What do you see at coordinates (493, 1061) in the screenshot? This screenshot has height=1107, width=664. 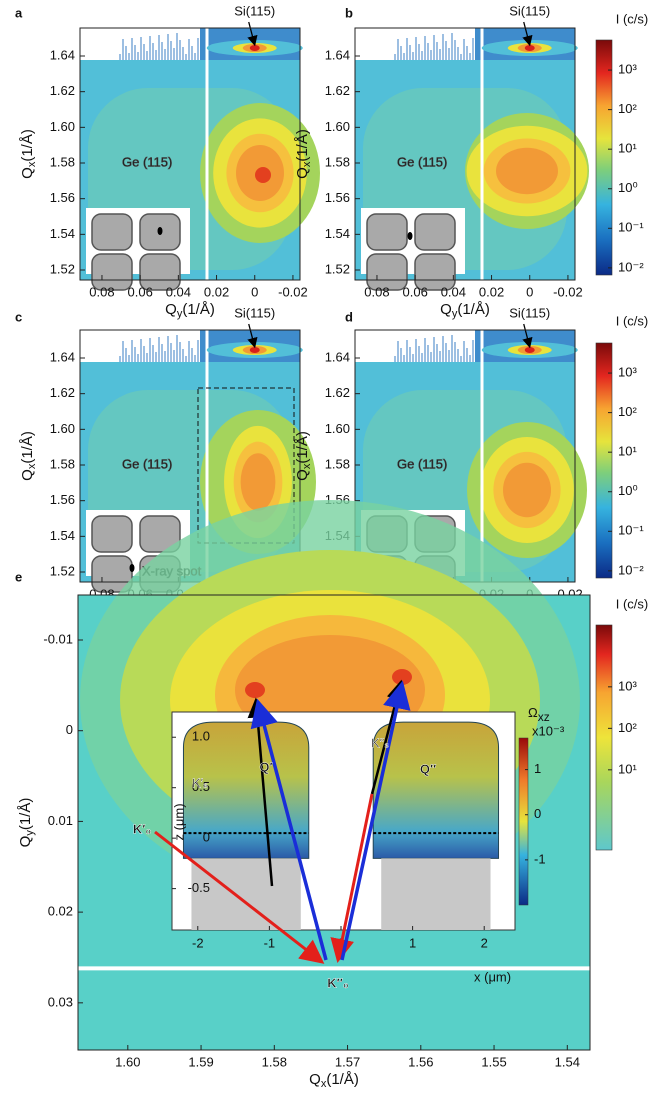 I see `x-tick-label: 1.55` at bounding box center [493, 1061].